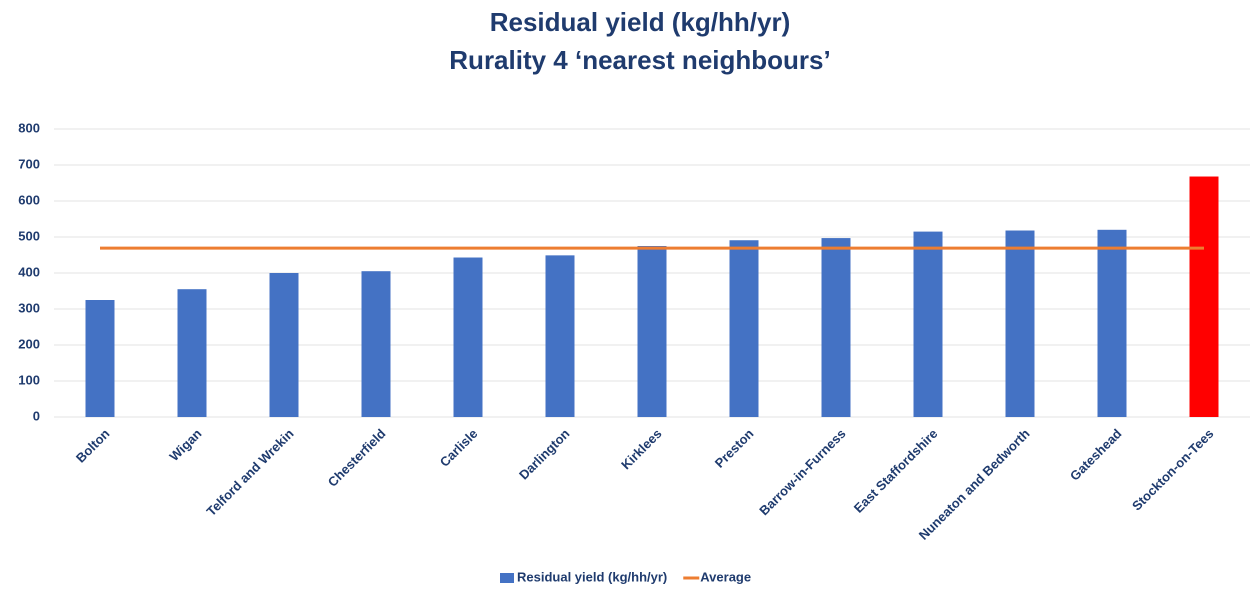 This screenshot has height=590, width=1259. Describe the element at coordinates (459, 448) in the screenshot. I see `x-tick-label: Carlisle` at that location.